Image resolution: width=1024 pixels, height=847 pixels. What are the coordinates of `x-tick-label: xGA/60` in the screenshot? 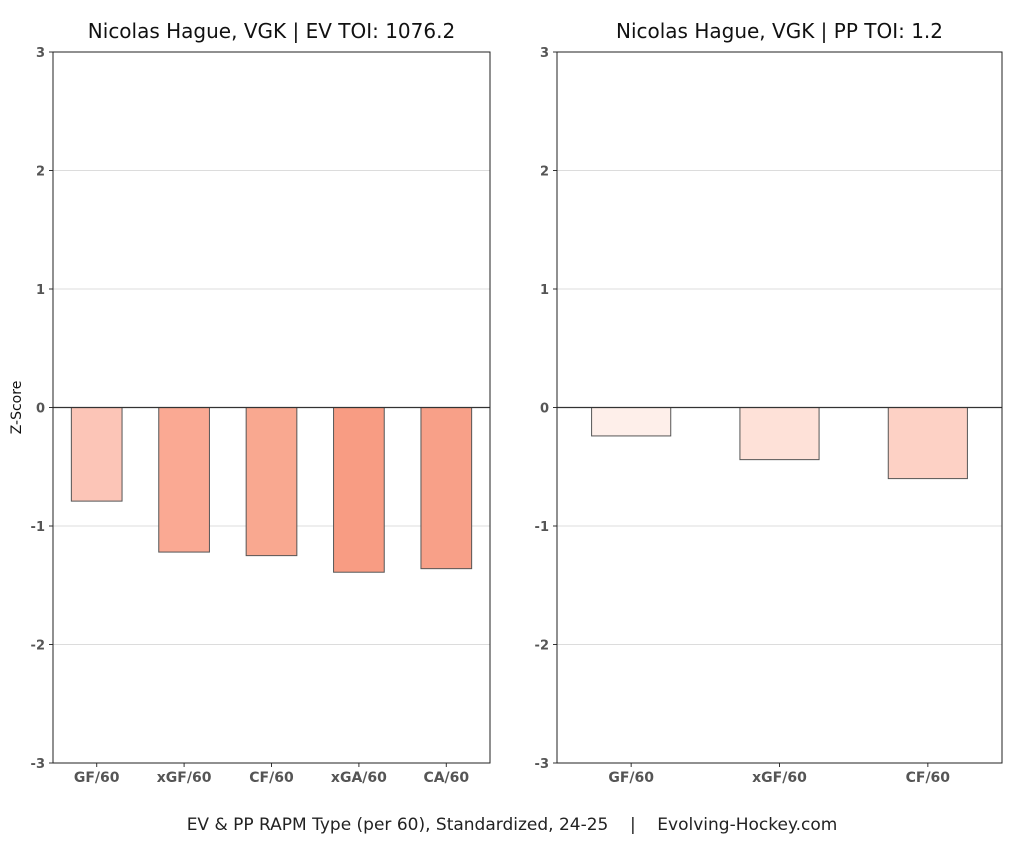 It's located at (359, 778).